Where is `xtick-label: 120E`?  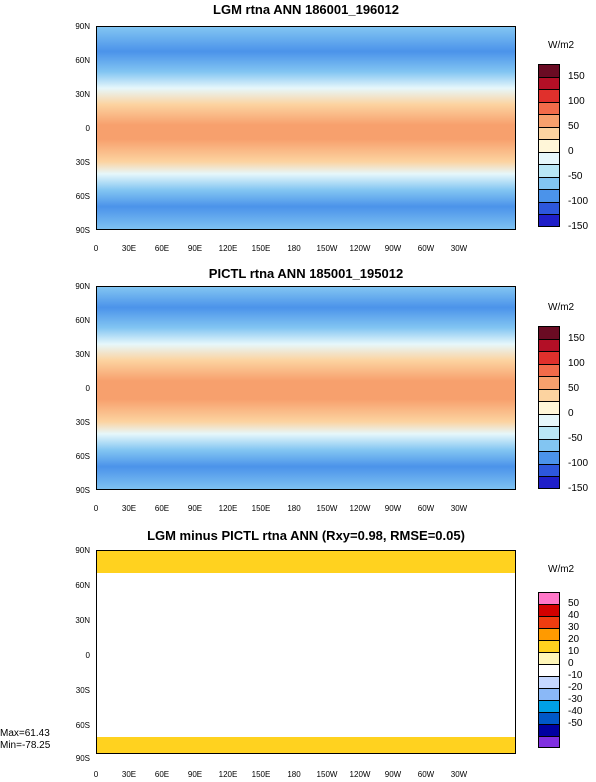
xtick-label: 120E is located at coordinates (228, 508).